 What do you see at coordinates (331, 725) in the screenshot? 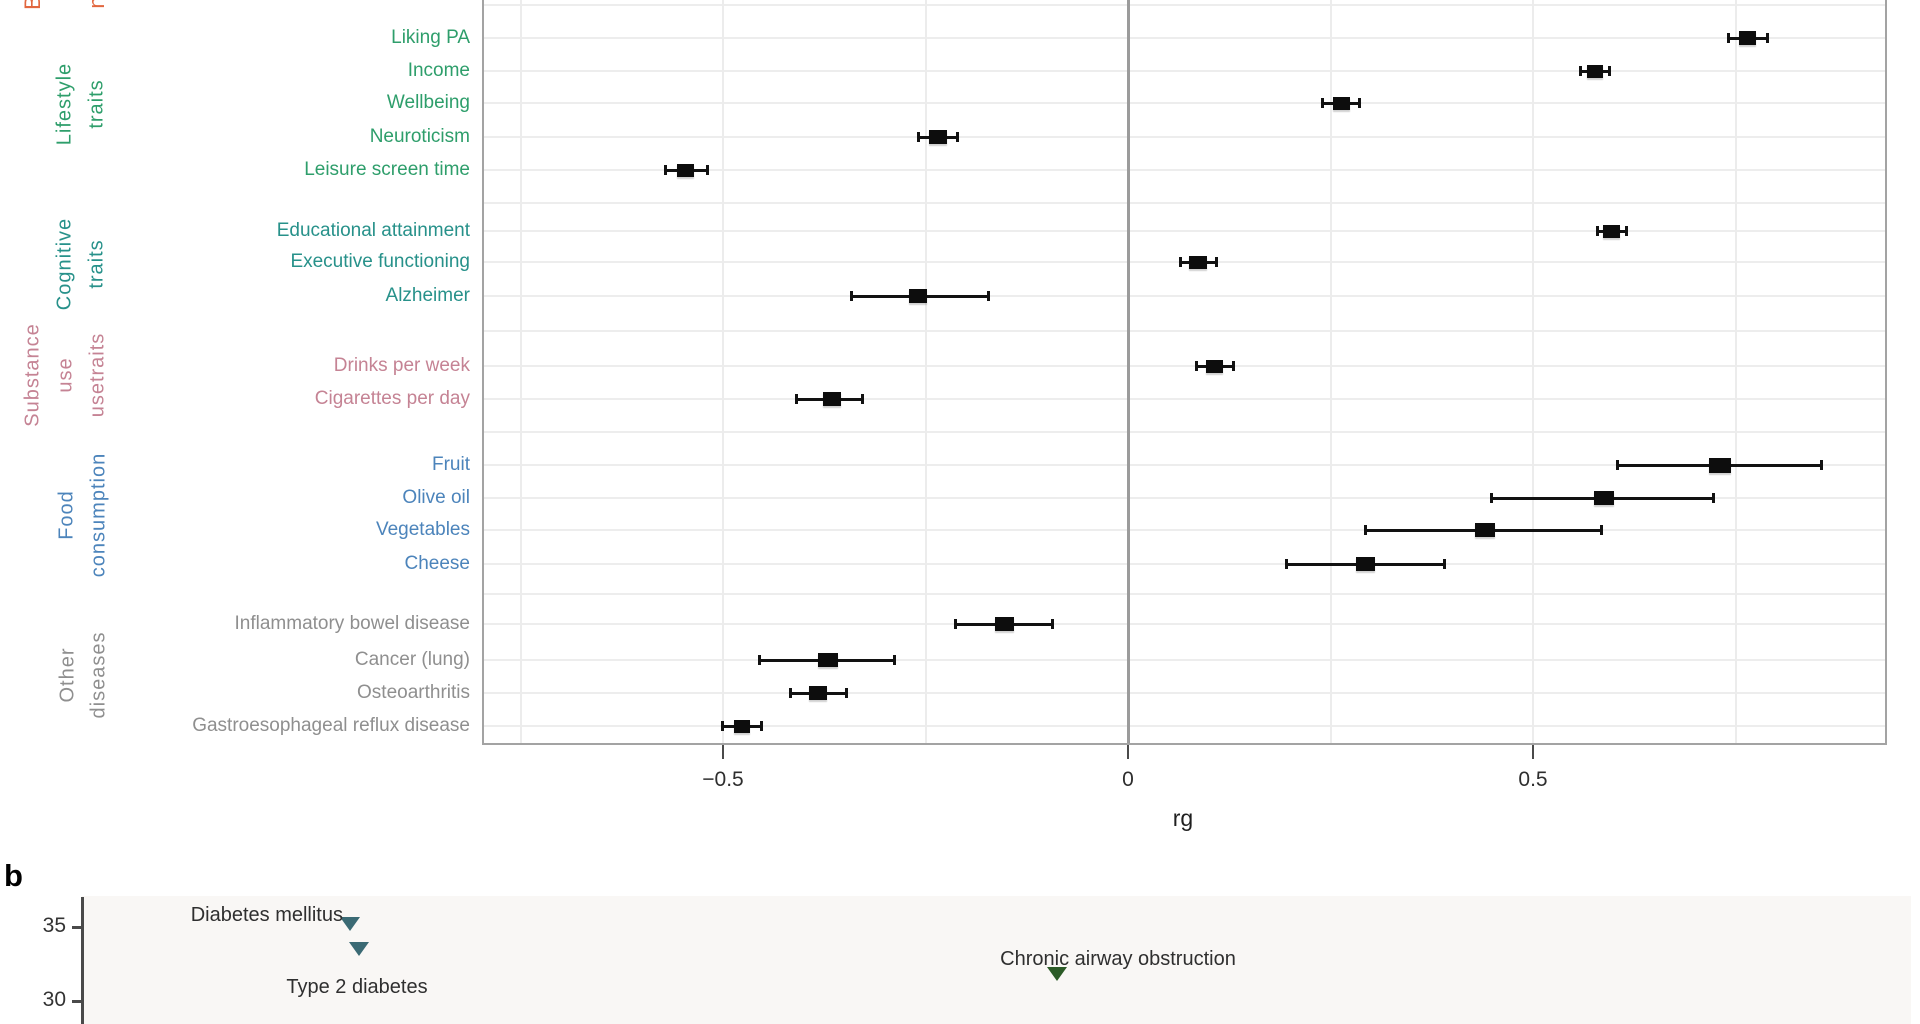
I see `trait-label: Gastroesophageal reflux disease` at bounding box center [331, 725].